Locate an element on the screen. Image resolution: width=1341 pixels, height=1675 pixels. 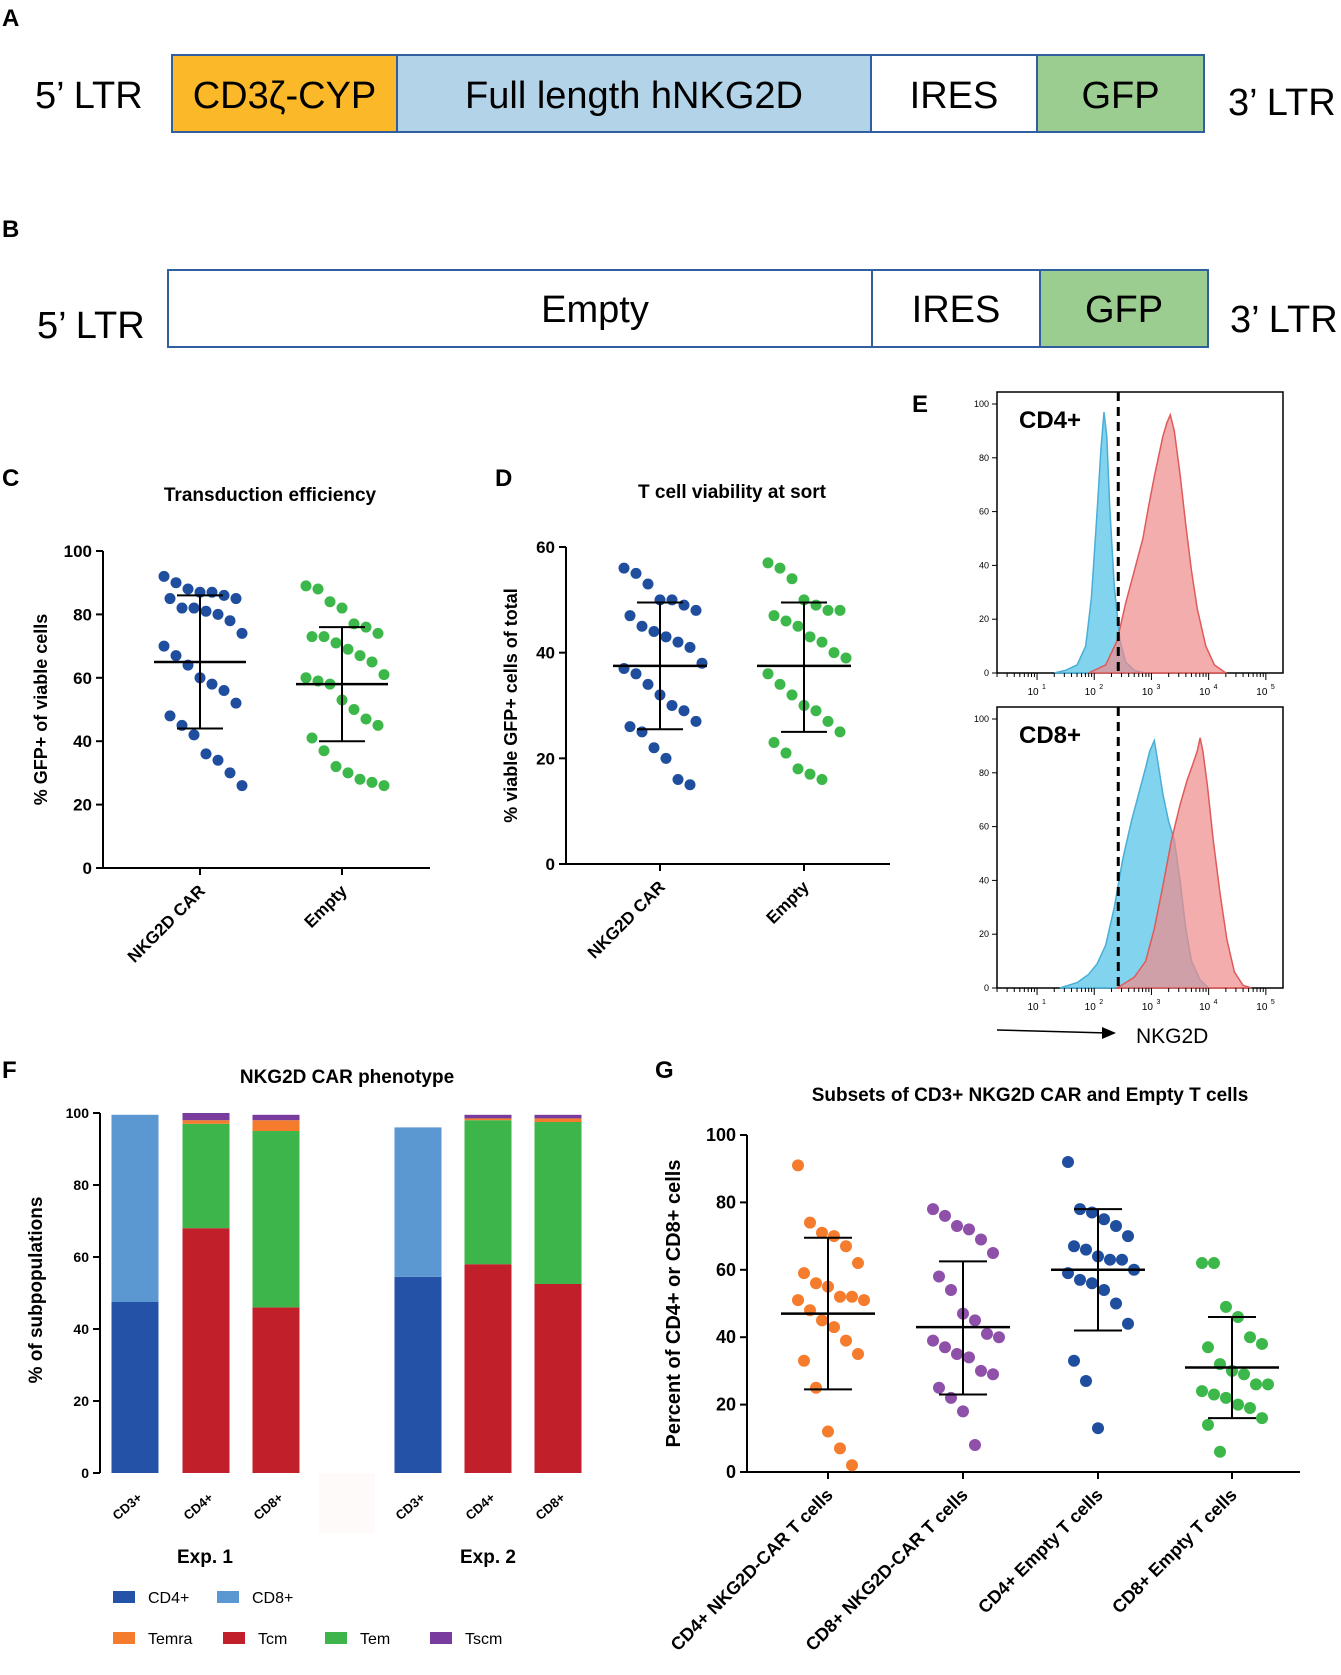
y-tick-label: 100 is located at coordinates (981, 404).